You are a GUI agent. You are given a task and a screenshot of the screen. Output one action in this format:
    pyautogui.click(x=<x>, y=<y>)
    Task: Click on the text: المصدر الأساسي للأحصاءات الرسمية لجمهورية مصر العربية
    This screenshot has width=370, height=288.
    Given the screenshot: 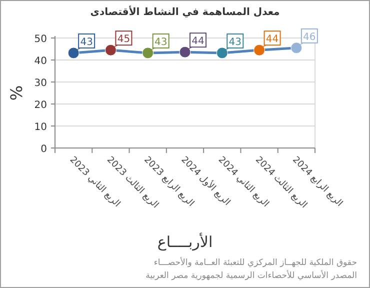 What is the action you would take?
    pyautogui.click(x=251, y=275)
    